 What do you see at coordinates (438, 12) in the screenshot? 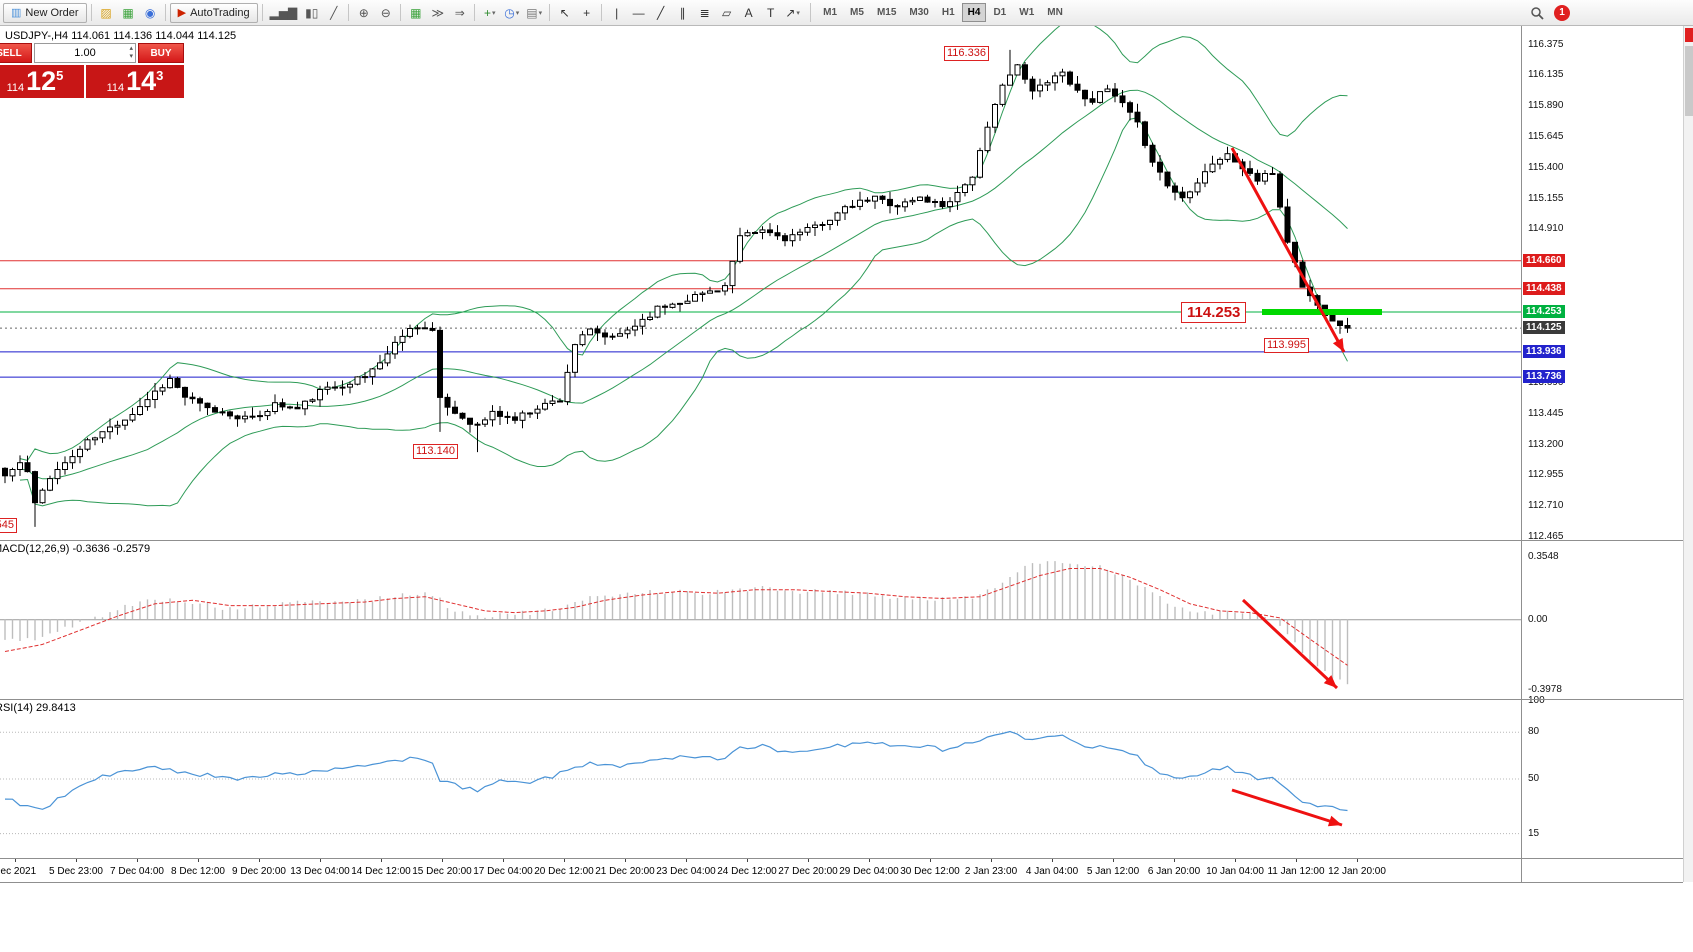
I see `auto-scroll-icon: ≫` at bounding box center [438, 12].